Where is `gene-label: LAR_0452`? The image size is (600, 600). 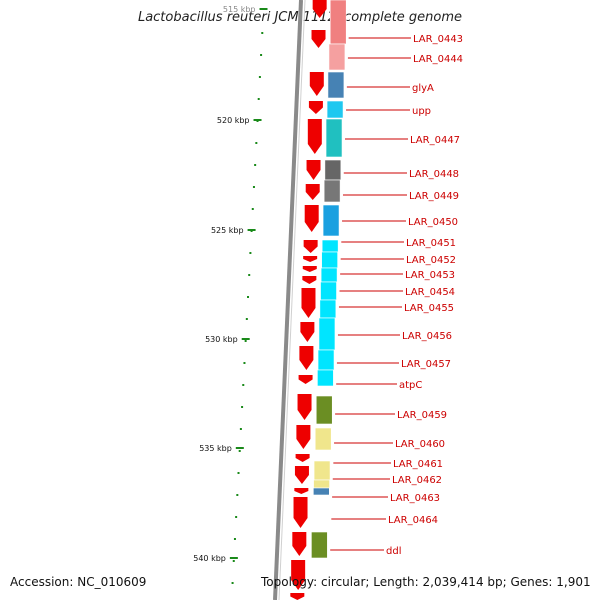 gene-label: LAR_0452 is located at coordinates (431, 260).